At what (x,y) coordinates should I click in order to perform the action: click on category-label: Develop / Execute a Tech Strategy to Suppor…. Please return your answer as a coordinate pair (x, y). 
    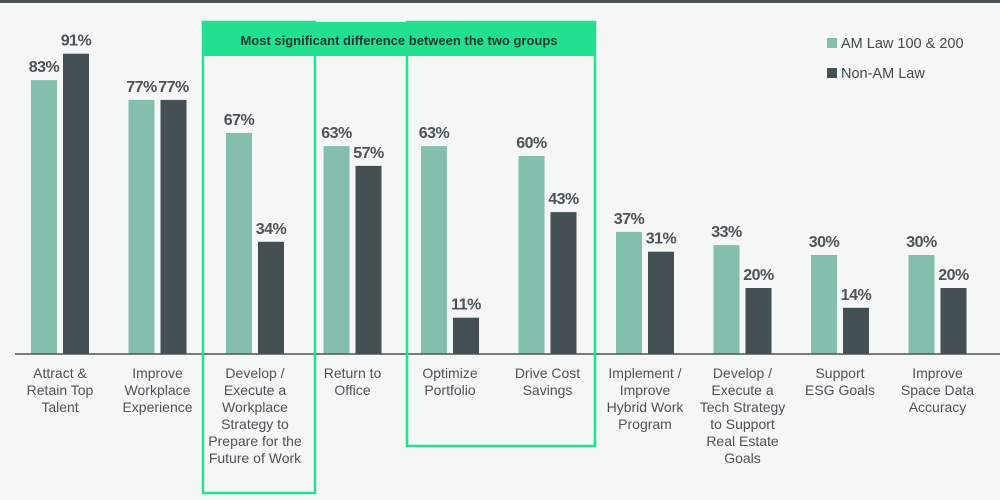
    Looking at the image, I should click on (743, 415).